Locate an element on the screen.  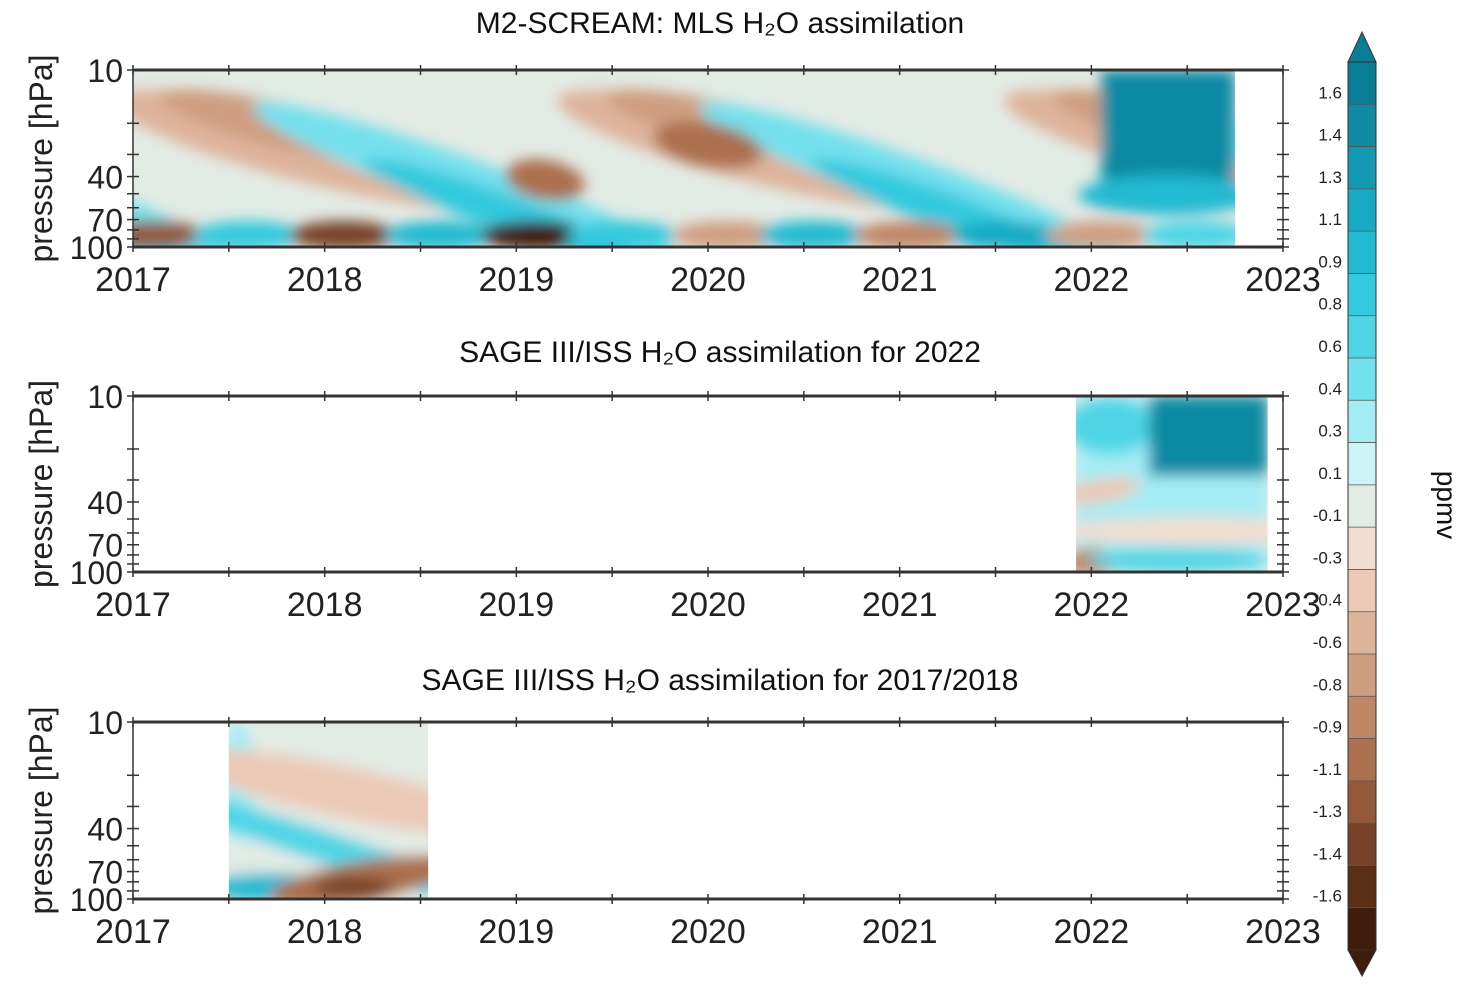
colorbar-tick-label-20: -1.6 is located at coordinates (1327, 896).